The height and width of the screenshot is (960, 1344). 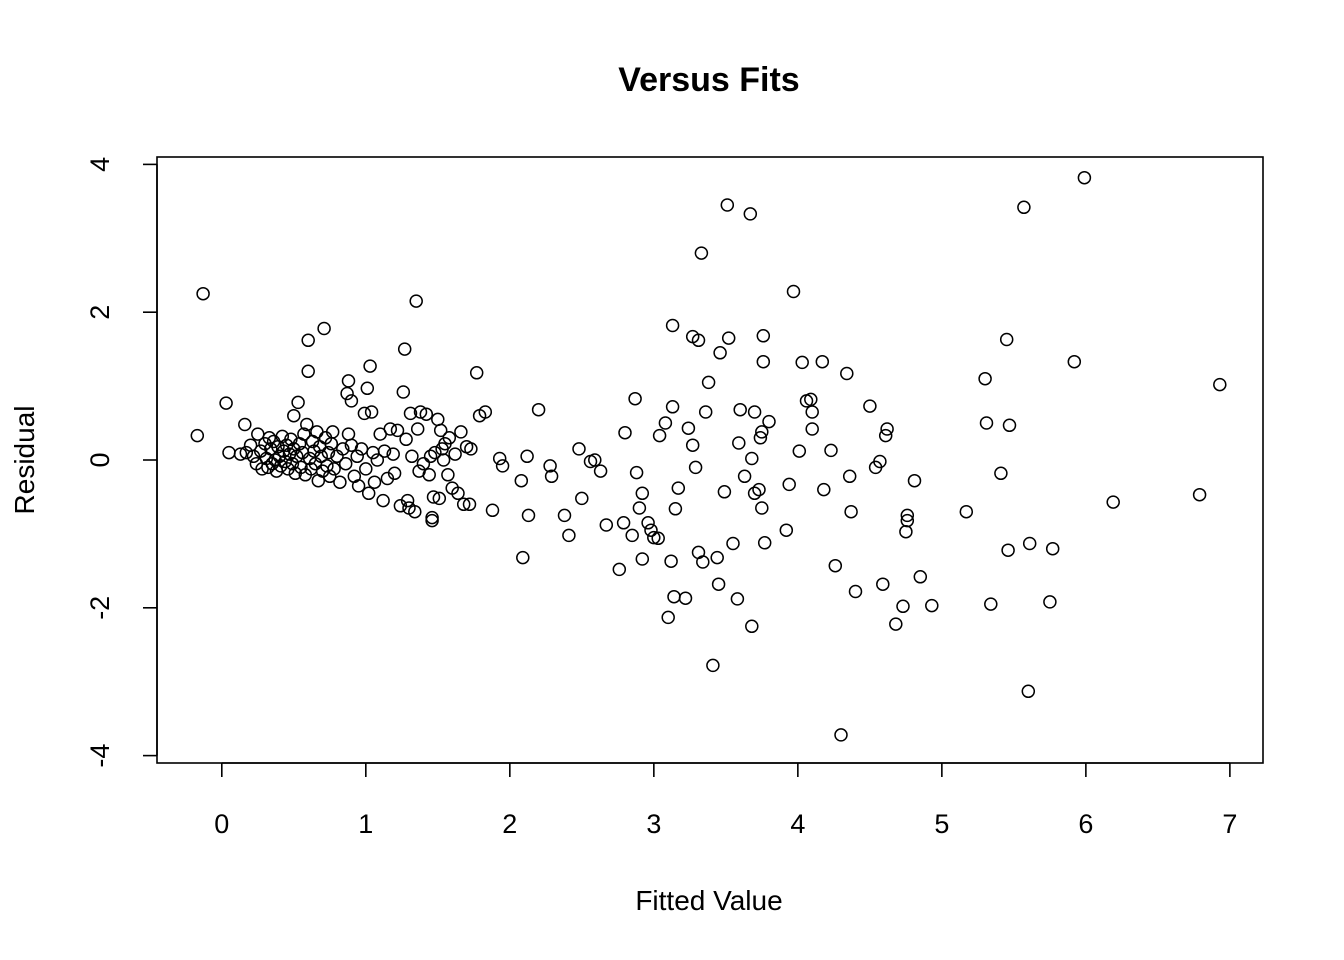 What do you see at coordinates (725, 800) in the screenshot?
I see `x-axis: 0 1 2 3 4 5 6 7` at bounding box center [725, 800].